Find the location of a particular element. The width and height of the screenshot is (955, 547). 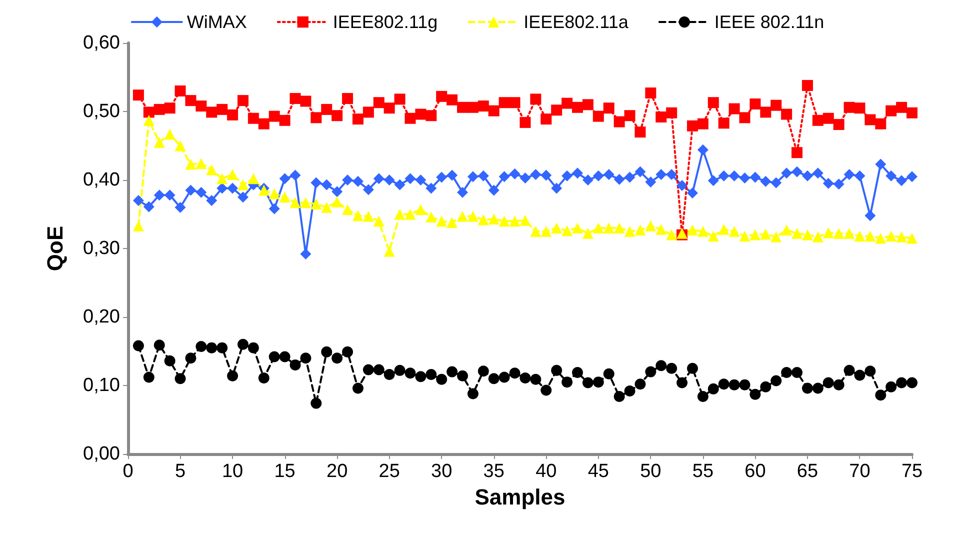

x-tick-label: 45 is located at coordinates (598, 471).